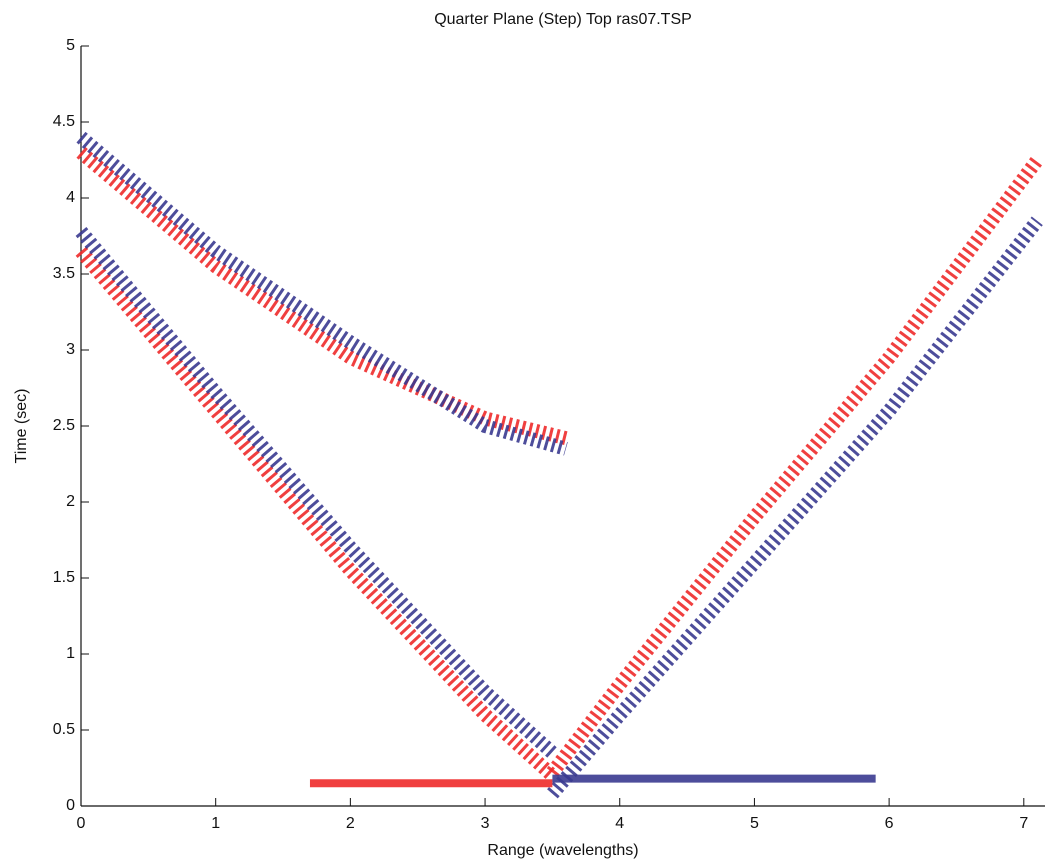 This screenshot has width=1045, height=866. What do you see at coordinates (70, 805) in the screenshot?
I see `y-tick-label: 0` at bounding box center [70, 805].